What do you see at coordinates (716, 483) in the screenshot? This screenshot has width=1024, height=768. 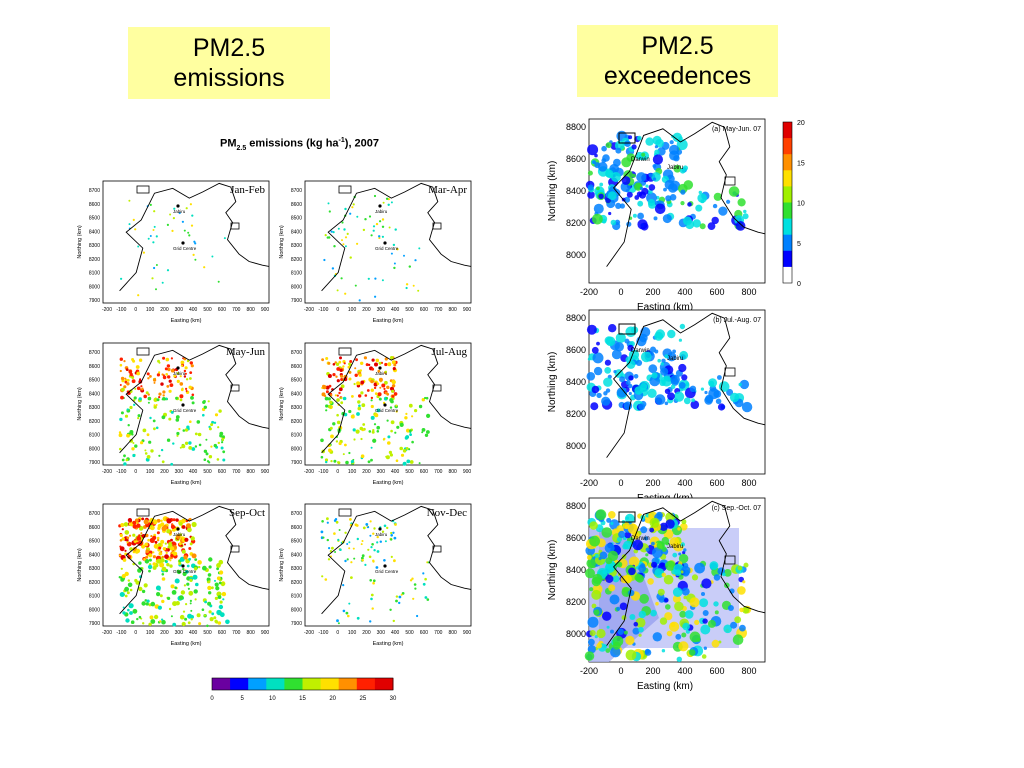 I see `exceedence-xtick-label: 600` at bounding box center [716, 483].